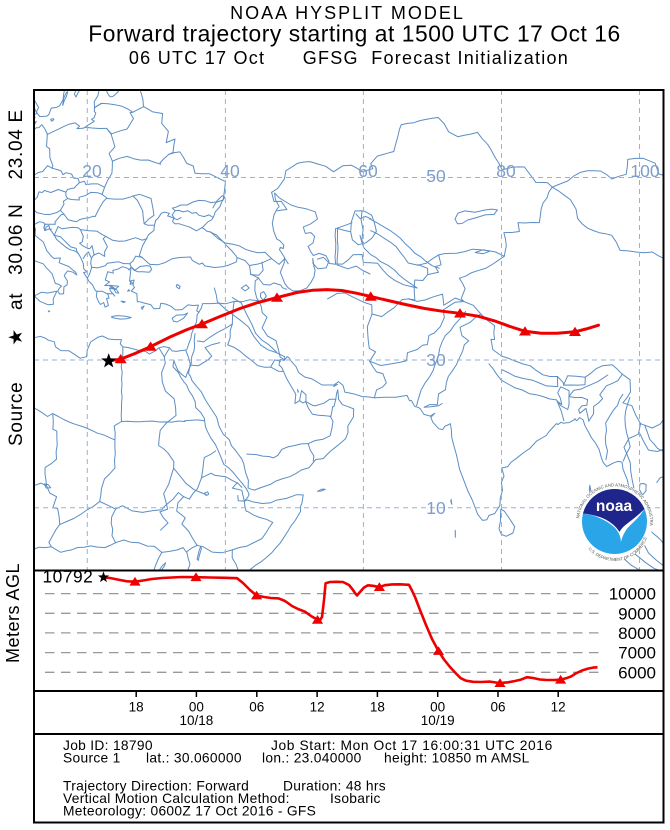  What do you see at coordinates (637, 633) in the screenshot?
I see `svg-text: 8000` at bounding box center [637, 633].